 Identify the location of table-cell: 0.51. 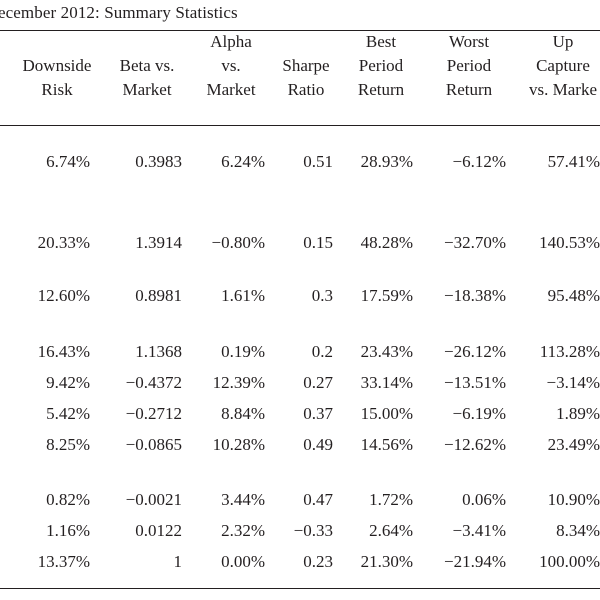
(318, 161).